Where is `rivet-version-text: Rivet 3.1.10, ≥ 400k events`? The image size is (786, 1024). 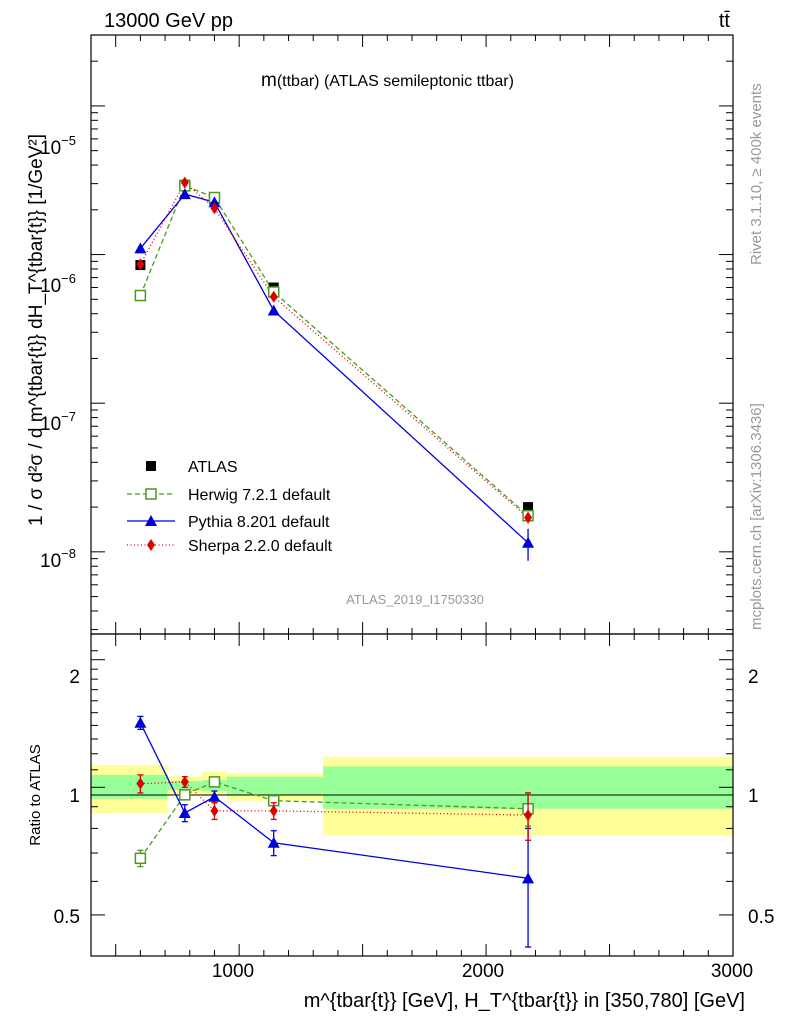 rivet-version-text: Rivet 3.1.10, ≥ 400k events is located at coordinates (756, 174).